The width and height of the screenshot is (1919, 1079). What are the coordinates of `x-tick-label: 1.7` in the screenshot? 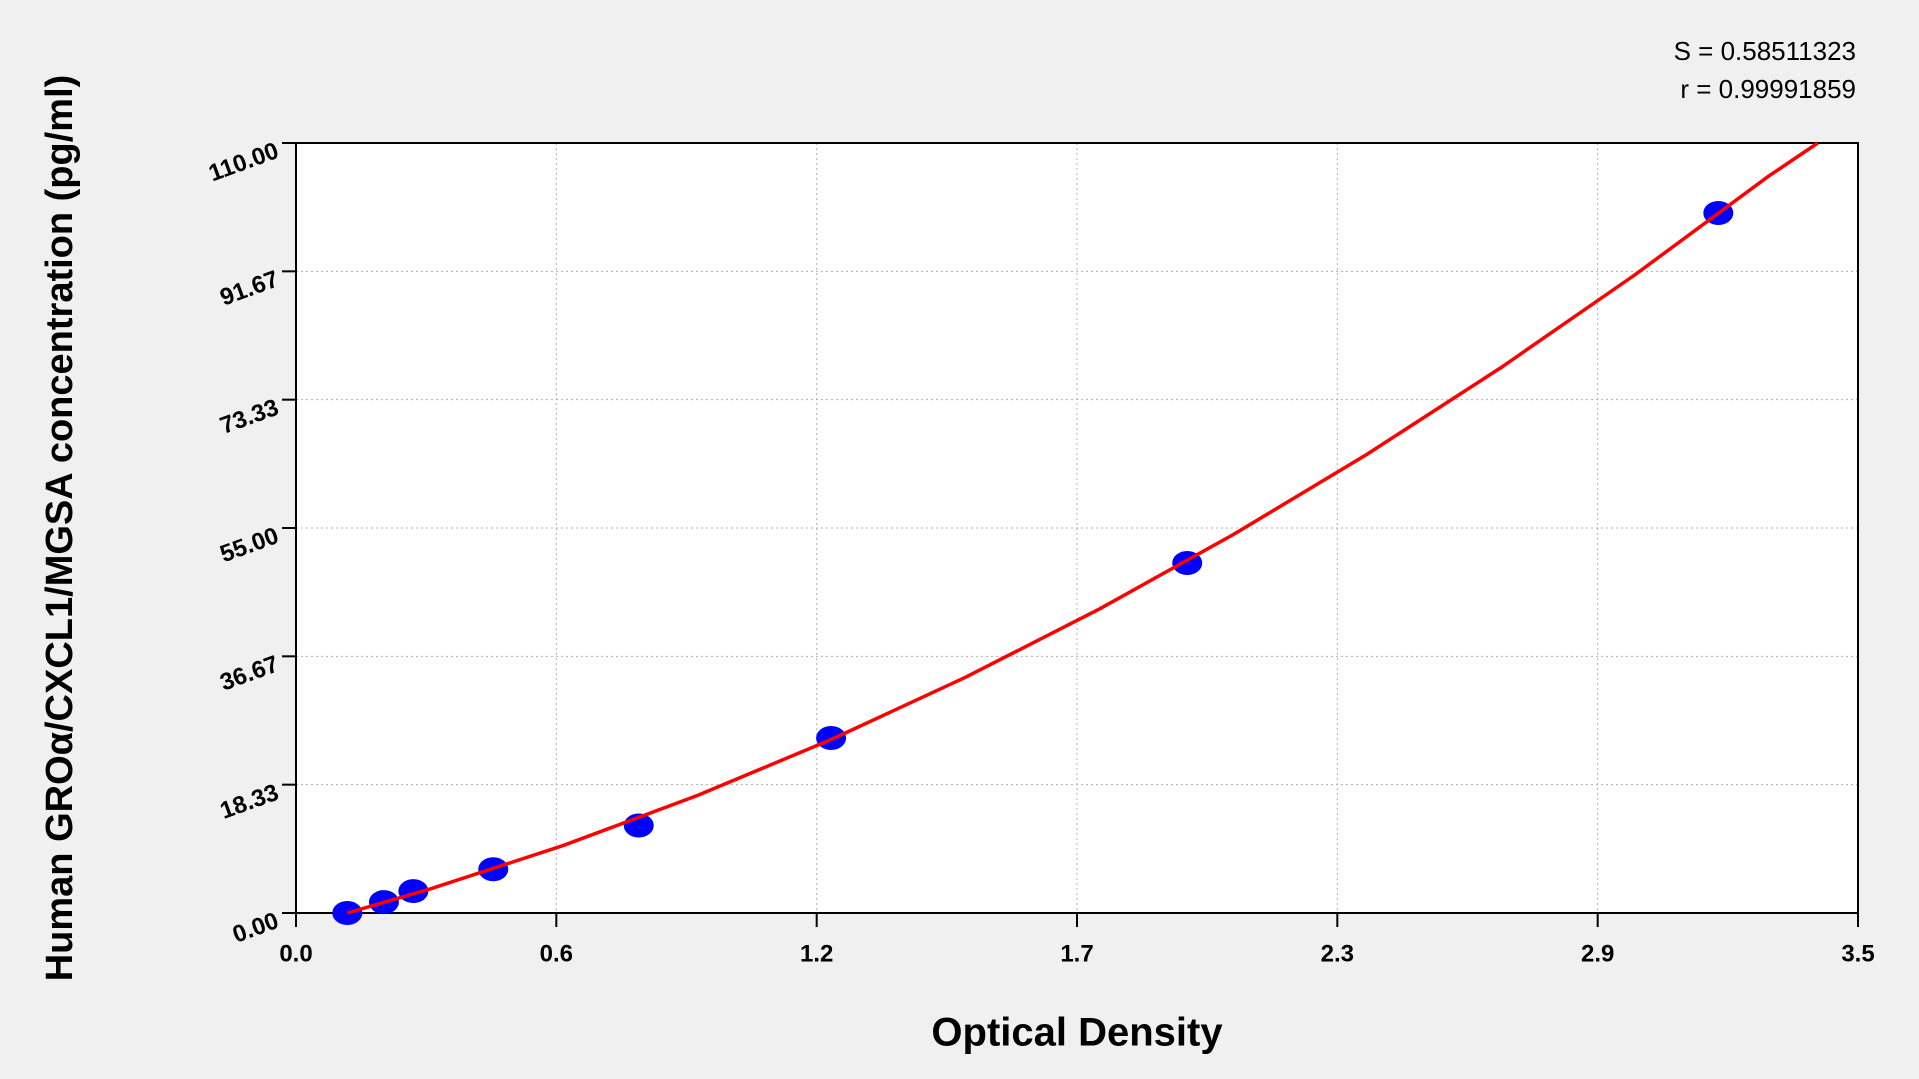 It's located at (1076, 953).